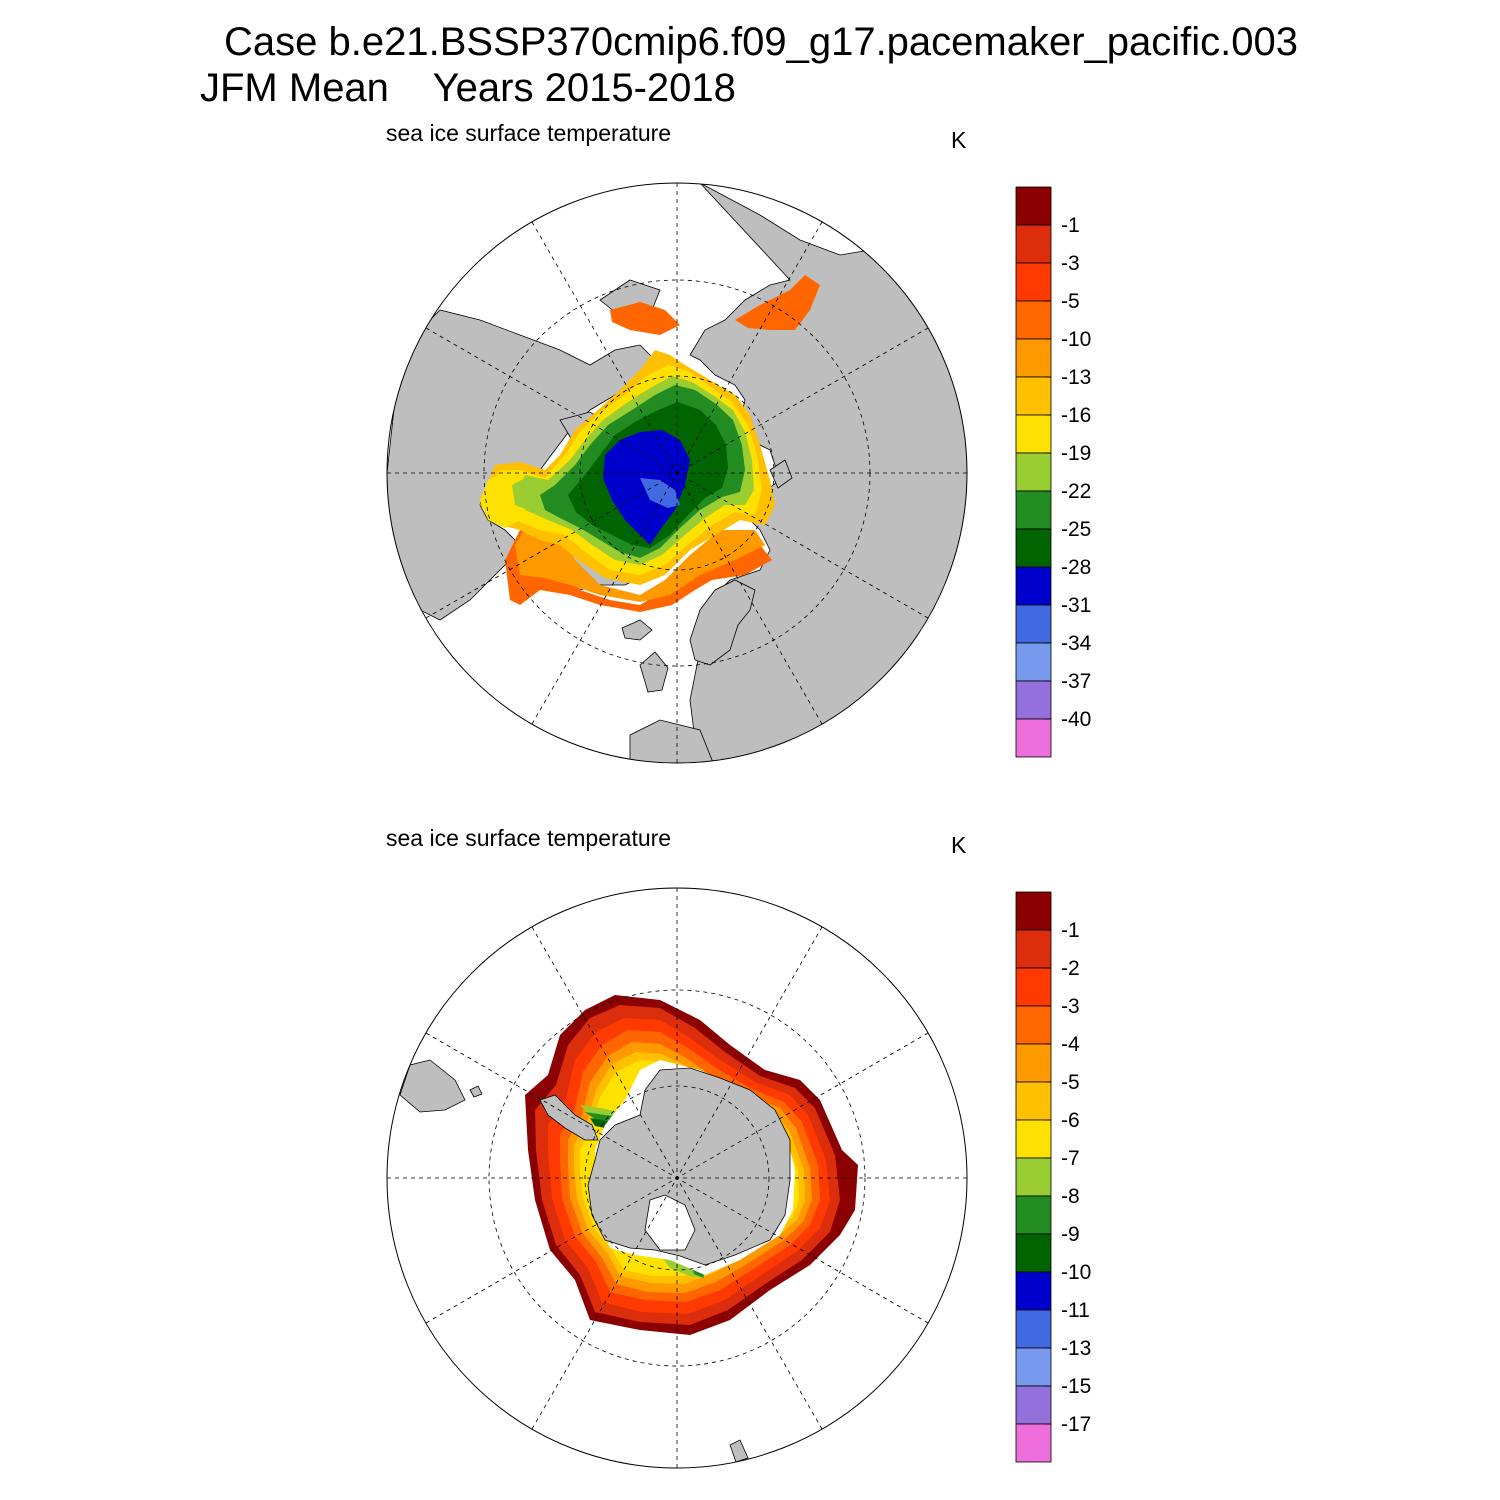 This screenshot has height=1500, width=1500. Describe the element at coordinates (1070, 1006) in the screenshot. I see `south-colorbar-label: -3` at that location.